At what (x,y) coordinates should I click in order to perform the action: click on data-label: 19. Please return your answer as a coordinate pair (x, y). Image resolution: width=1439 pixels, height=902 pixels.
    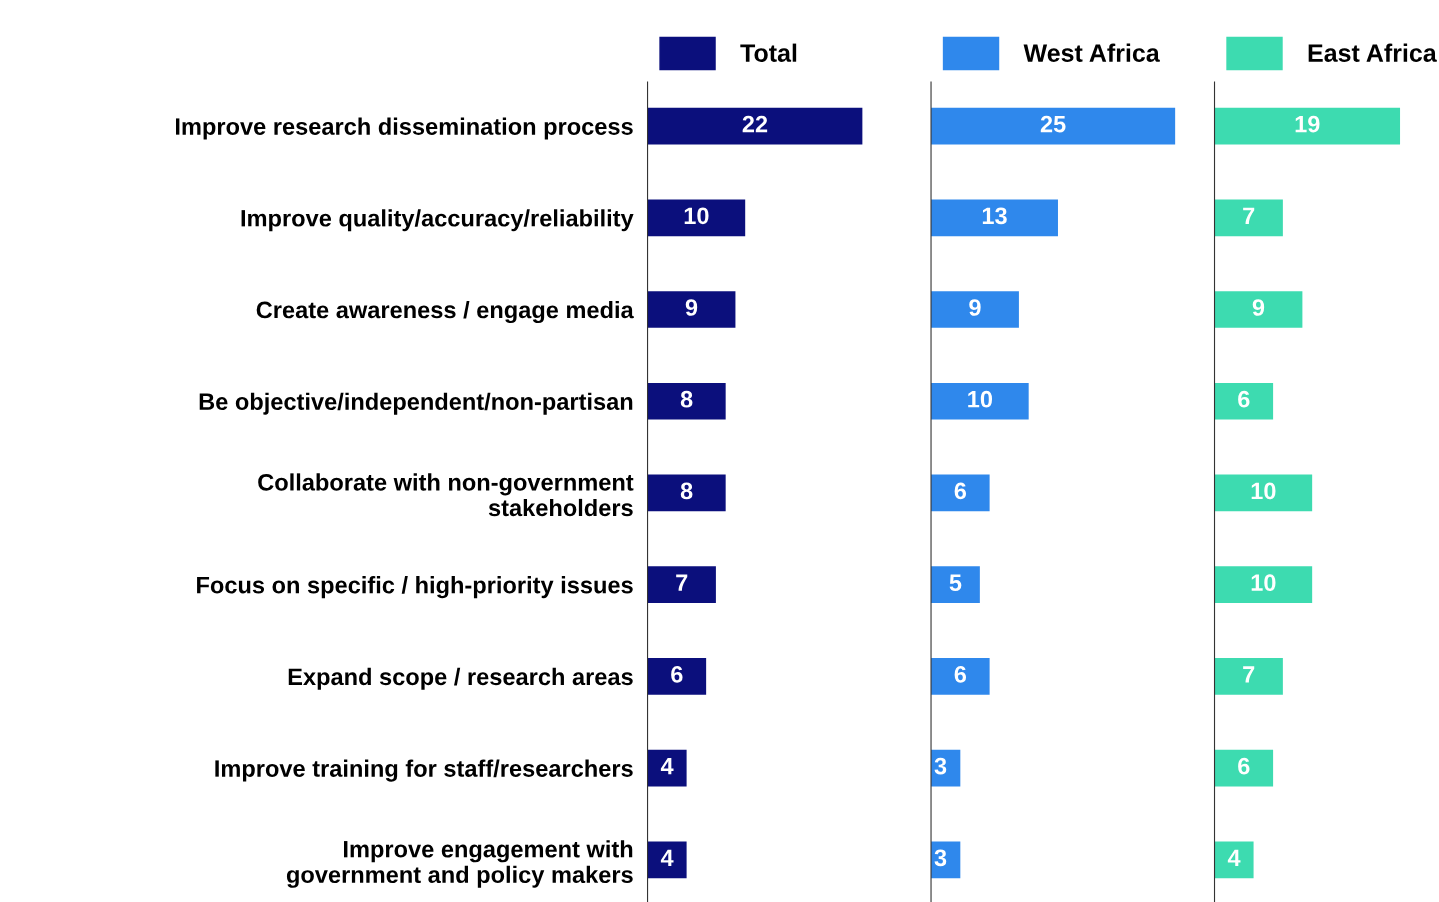
    Looking at the image, I should click on (1307, 124).